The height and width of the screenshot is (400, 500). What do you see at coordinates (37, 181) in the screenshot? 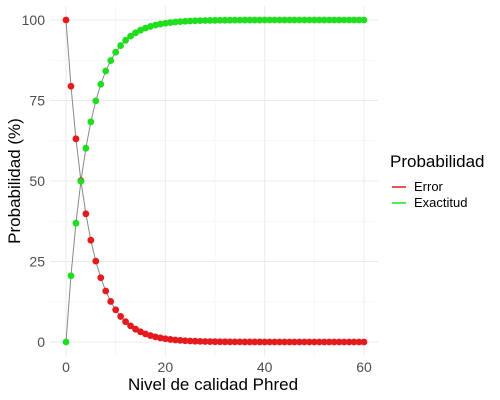
I see `y-tick-label: 50` at bounding box center [37, 181].